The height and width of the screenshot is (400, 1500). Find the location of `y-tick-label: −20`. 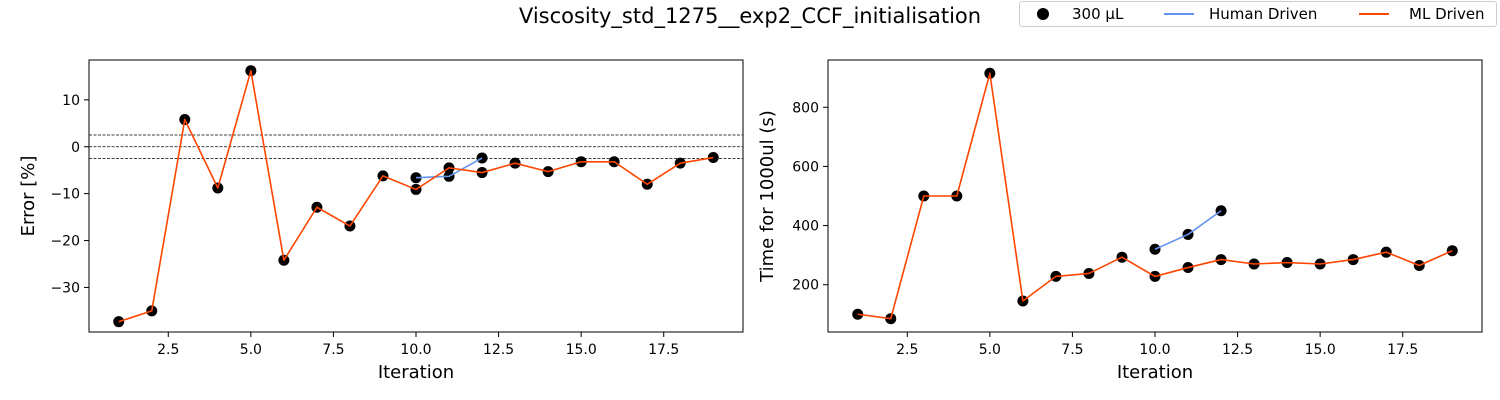

y-tick-label: −20 is located at coordinates (65, 242).